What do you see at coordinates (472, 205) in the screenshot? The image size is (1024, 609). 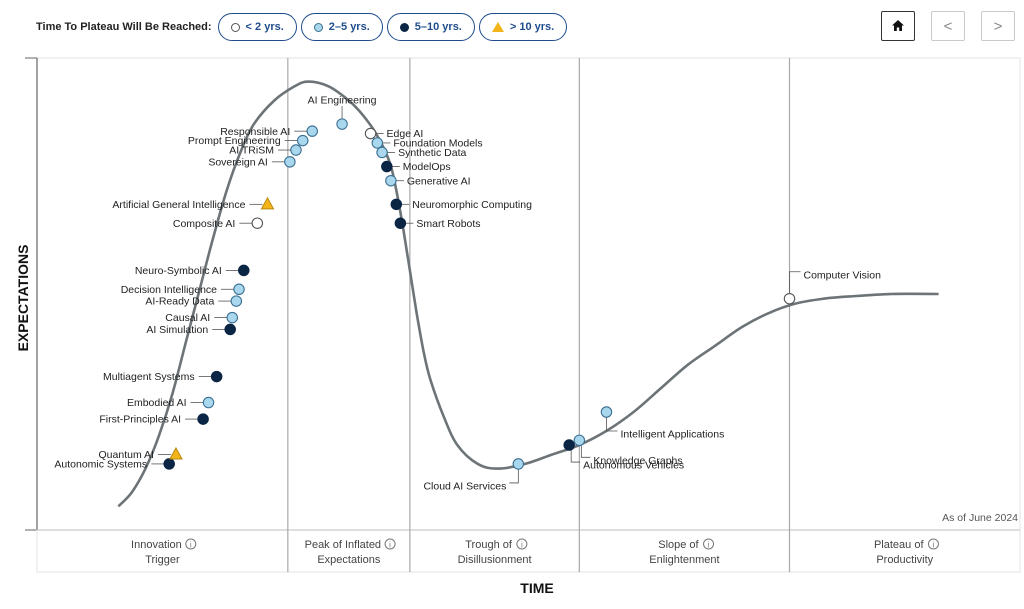 I see `label-neuromorphic-computing: Neuromorphic Computing` at bounding box center [472, 205].